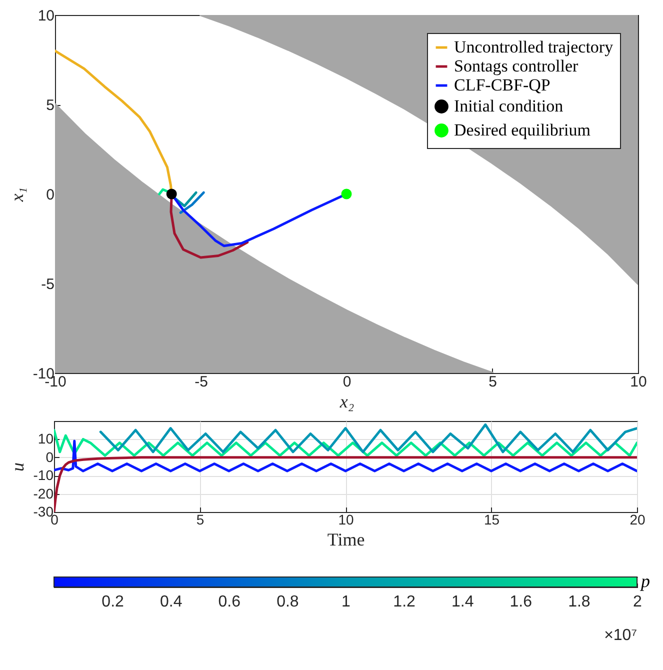 The height and width of the screenshot is (670, 663). I want to click on y-tick-label: -20, so click(43, 493).